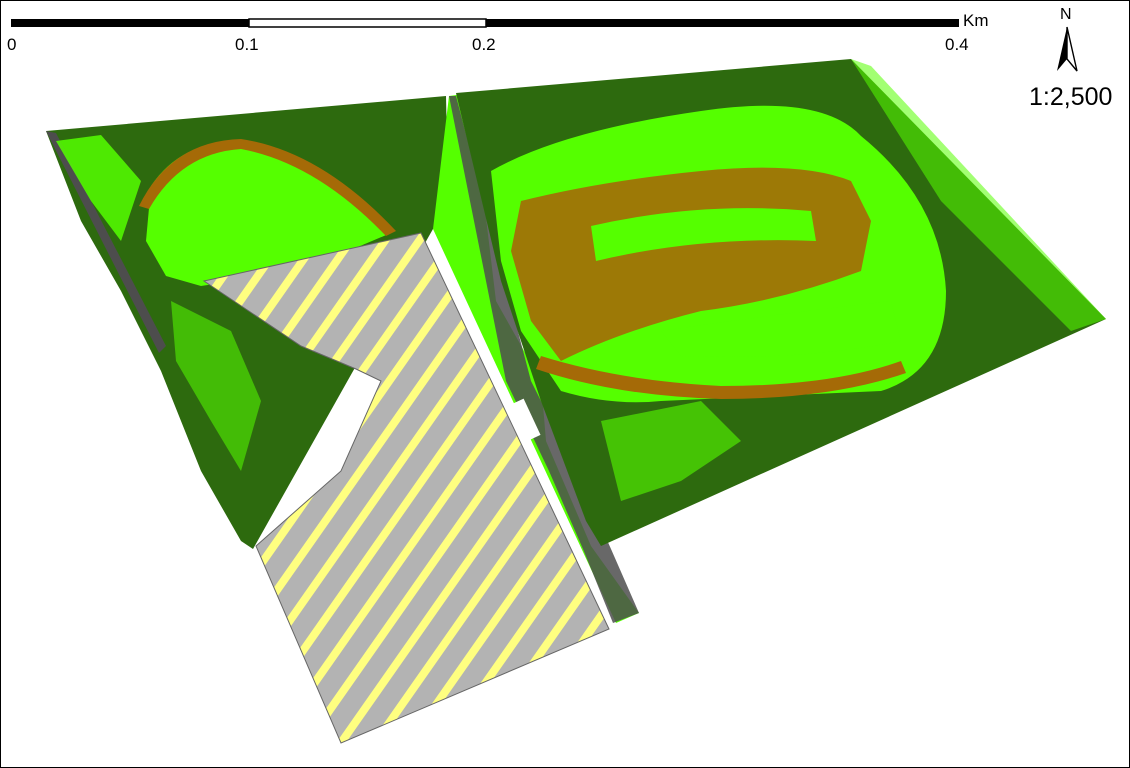 This screenshot has width=1130, height=768. What do you see at coordinates (976, 20) in the screenshot?
I see `scale-unit-label: Km` at bounding box center [976, 20].